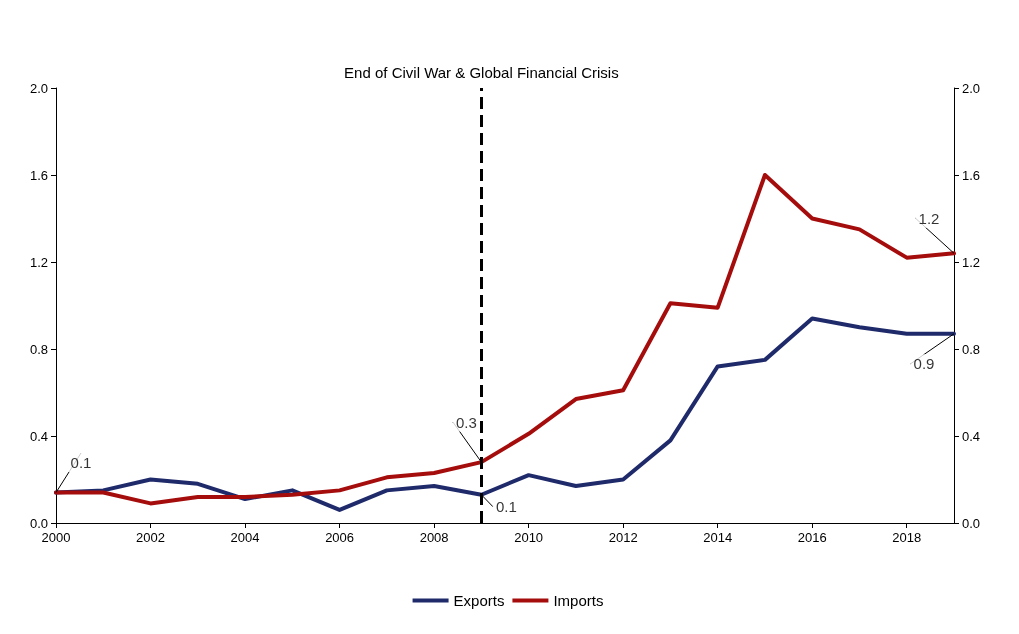 This screenshot has height=634, width=1019. What do you see at coordinates (38, 436) in the screenshot?
I see `y-tick-label: 0.4` at bounding box center [38, 436].